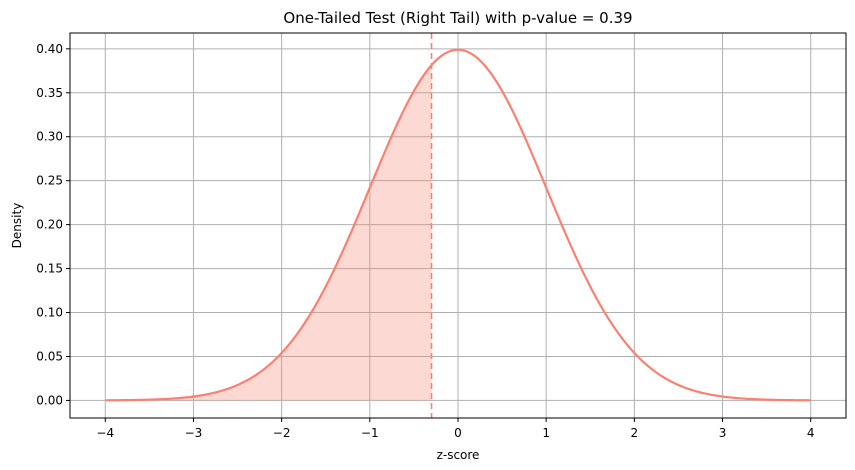  What do you see at coordinates (811, 433) in the screenshot?
I see `x-tick-label: 4` at bounding box center [811, 433].